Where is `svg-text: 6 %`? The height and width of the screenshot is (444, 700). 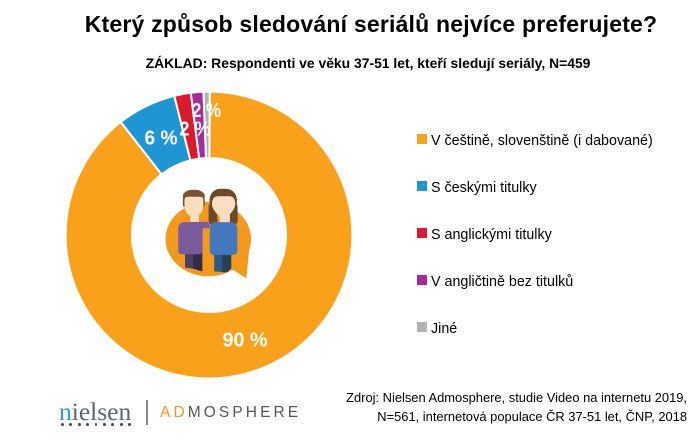 svg-text: 6 % is located at coordinates (161, 138).